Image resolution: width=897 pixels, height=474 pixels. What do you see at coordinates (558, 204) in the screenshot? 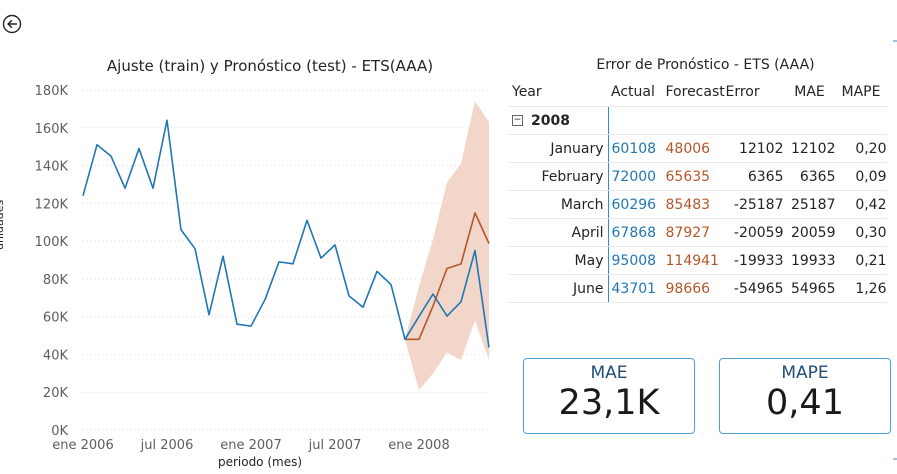
I see `month-cell: March` at bounding box center [558, 204].